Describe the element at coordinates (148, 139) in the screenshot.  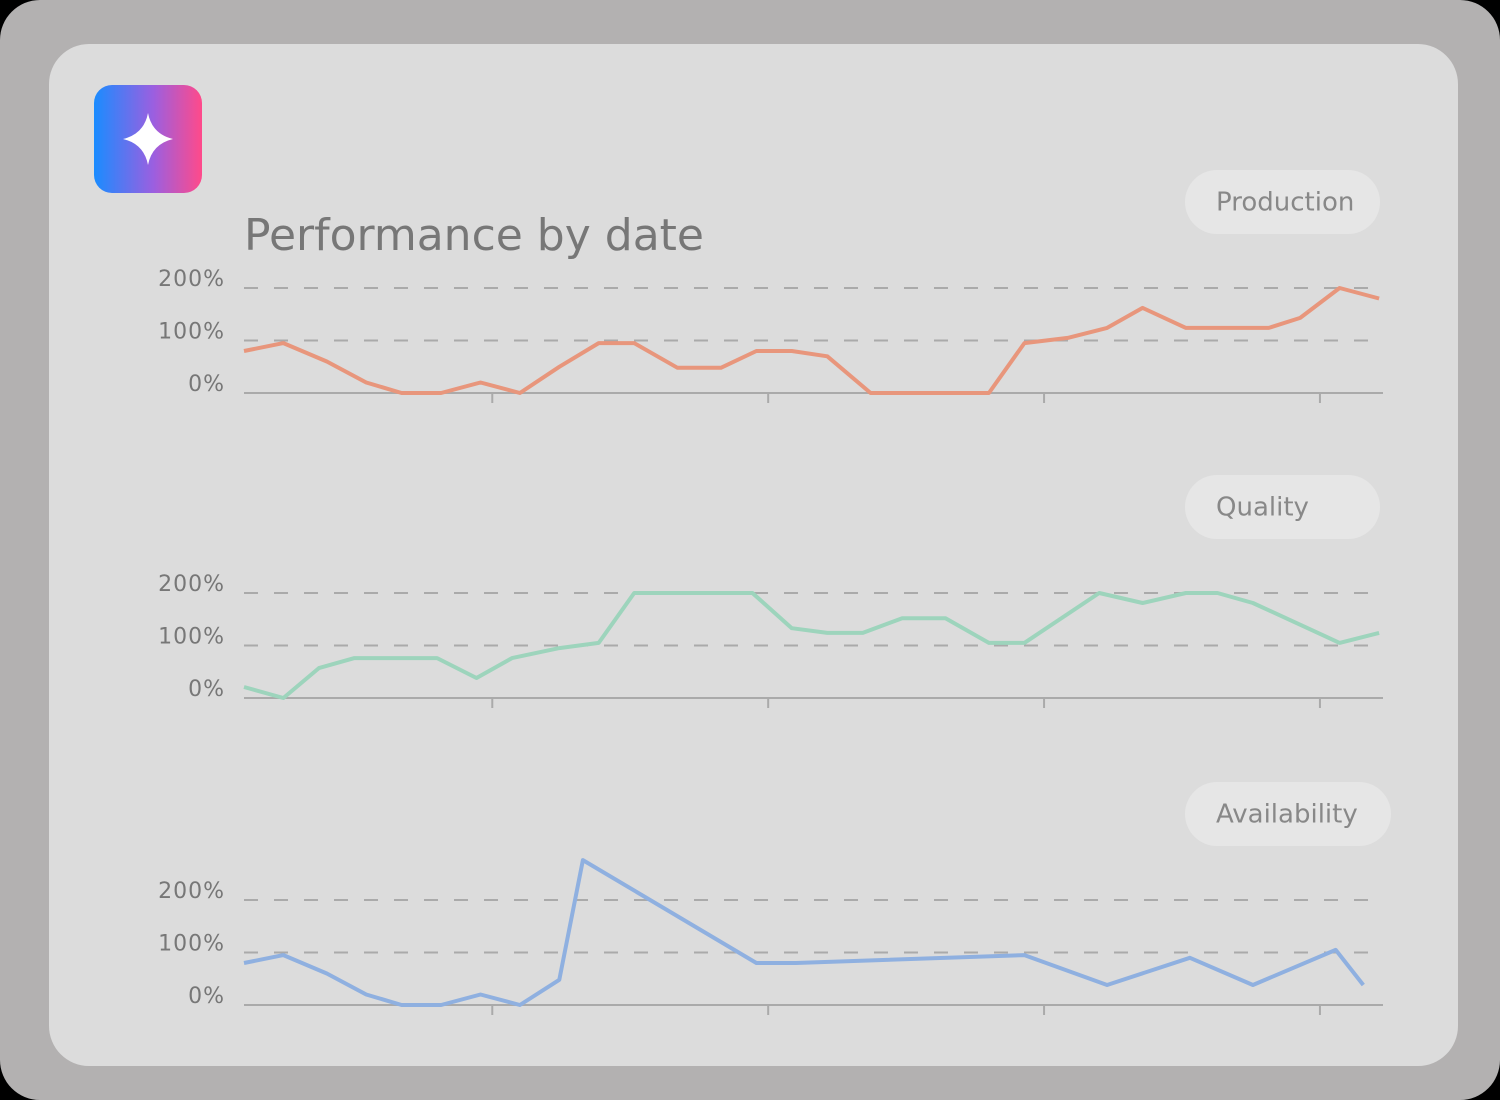
I see `star-icon` at that location.